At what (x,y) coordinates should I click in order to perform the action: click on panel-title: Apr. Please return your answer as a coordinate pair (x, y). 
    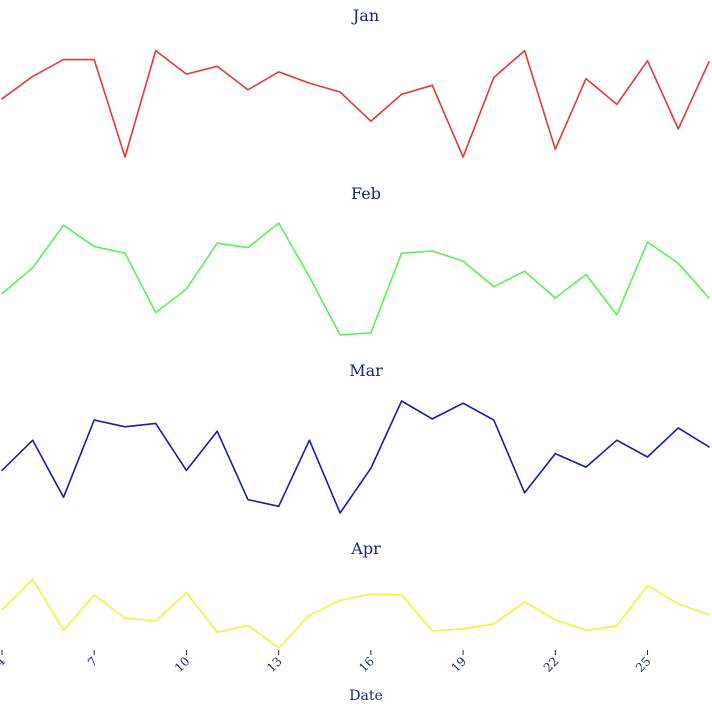
    Looking at the image, I should click on (365, 548).